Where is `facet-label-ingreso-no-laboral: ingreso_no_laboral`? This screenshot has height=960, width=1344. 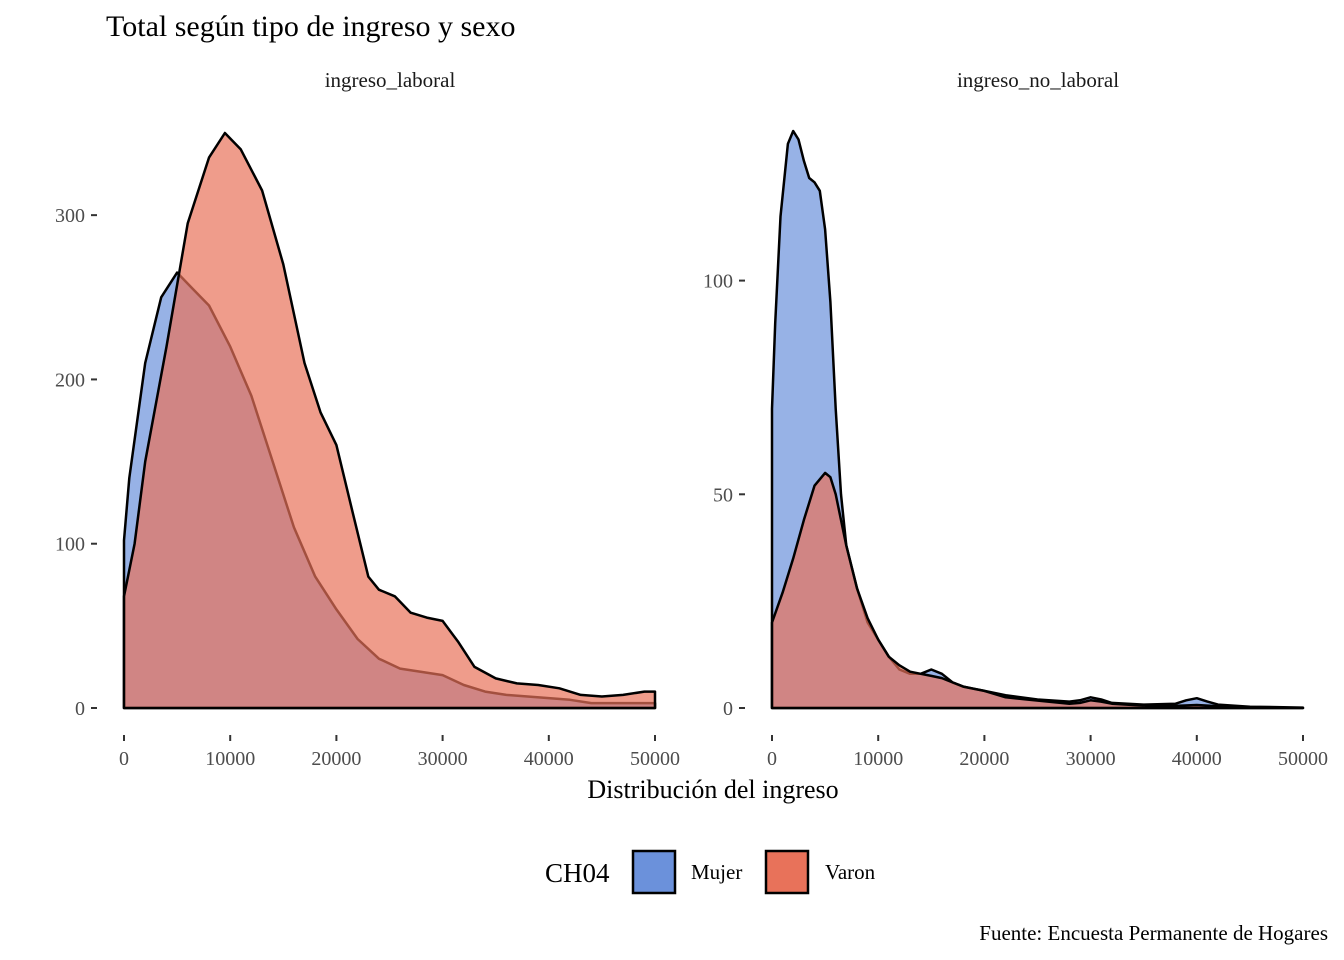
facet-label-ingreso-no-laboral: ingreso_no_laboral is located at coordinates (1038, 80).